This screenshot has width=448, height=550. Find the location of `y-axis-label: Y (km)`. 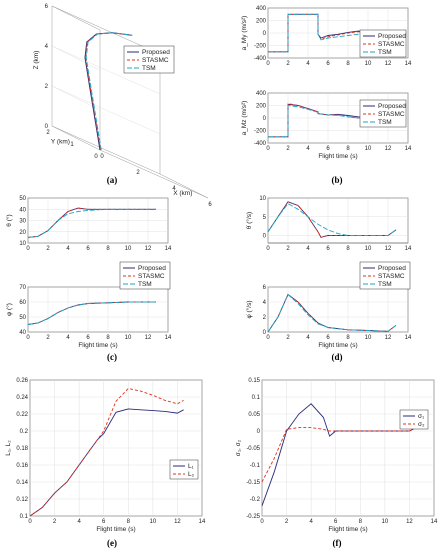

y-axis-label: Y (km) is located at coordinates (60, 142).